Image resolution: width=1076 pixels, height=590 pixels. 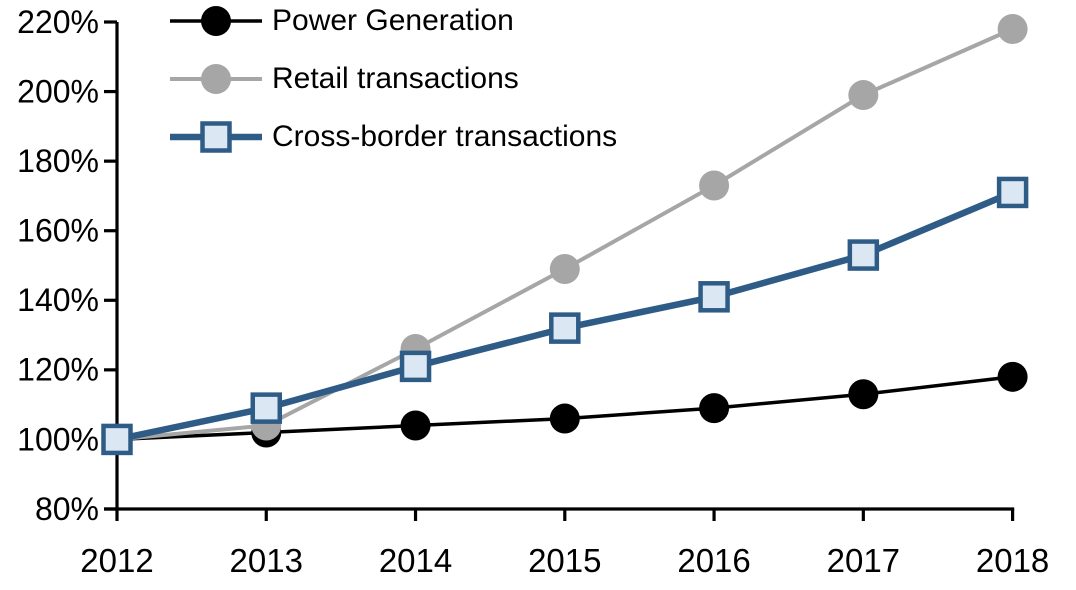 What do you see at coordinates (713, 560) in the screenshot?
I see `x-tick-label: 2016` at bounding box center [713, 560].